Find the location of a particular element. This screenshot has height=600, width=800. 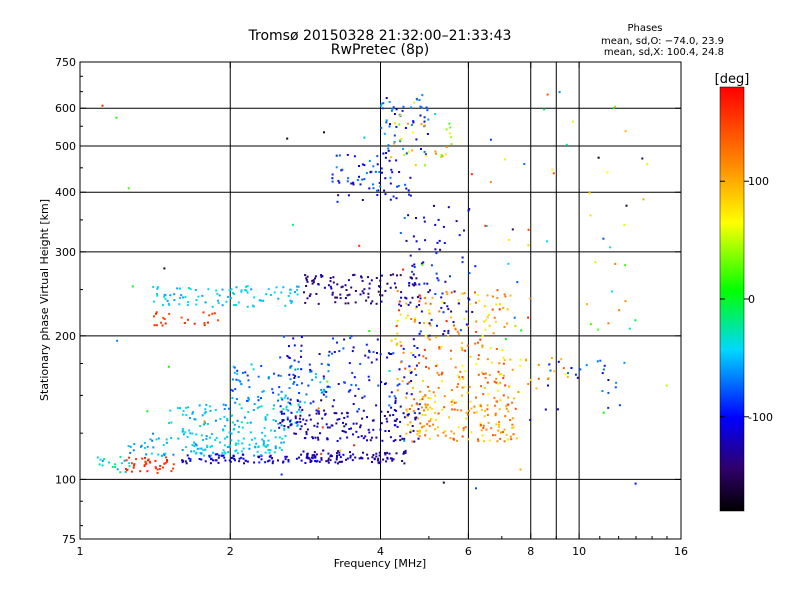

y-tick-label: 75 is located at coordinates (69, 539).